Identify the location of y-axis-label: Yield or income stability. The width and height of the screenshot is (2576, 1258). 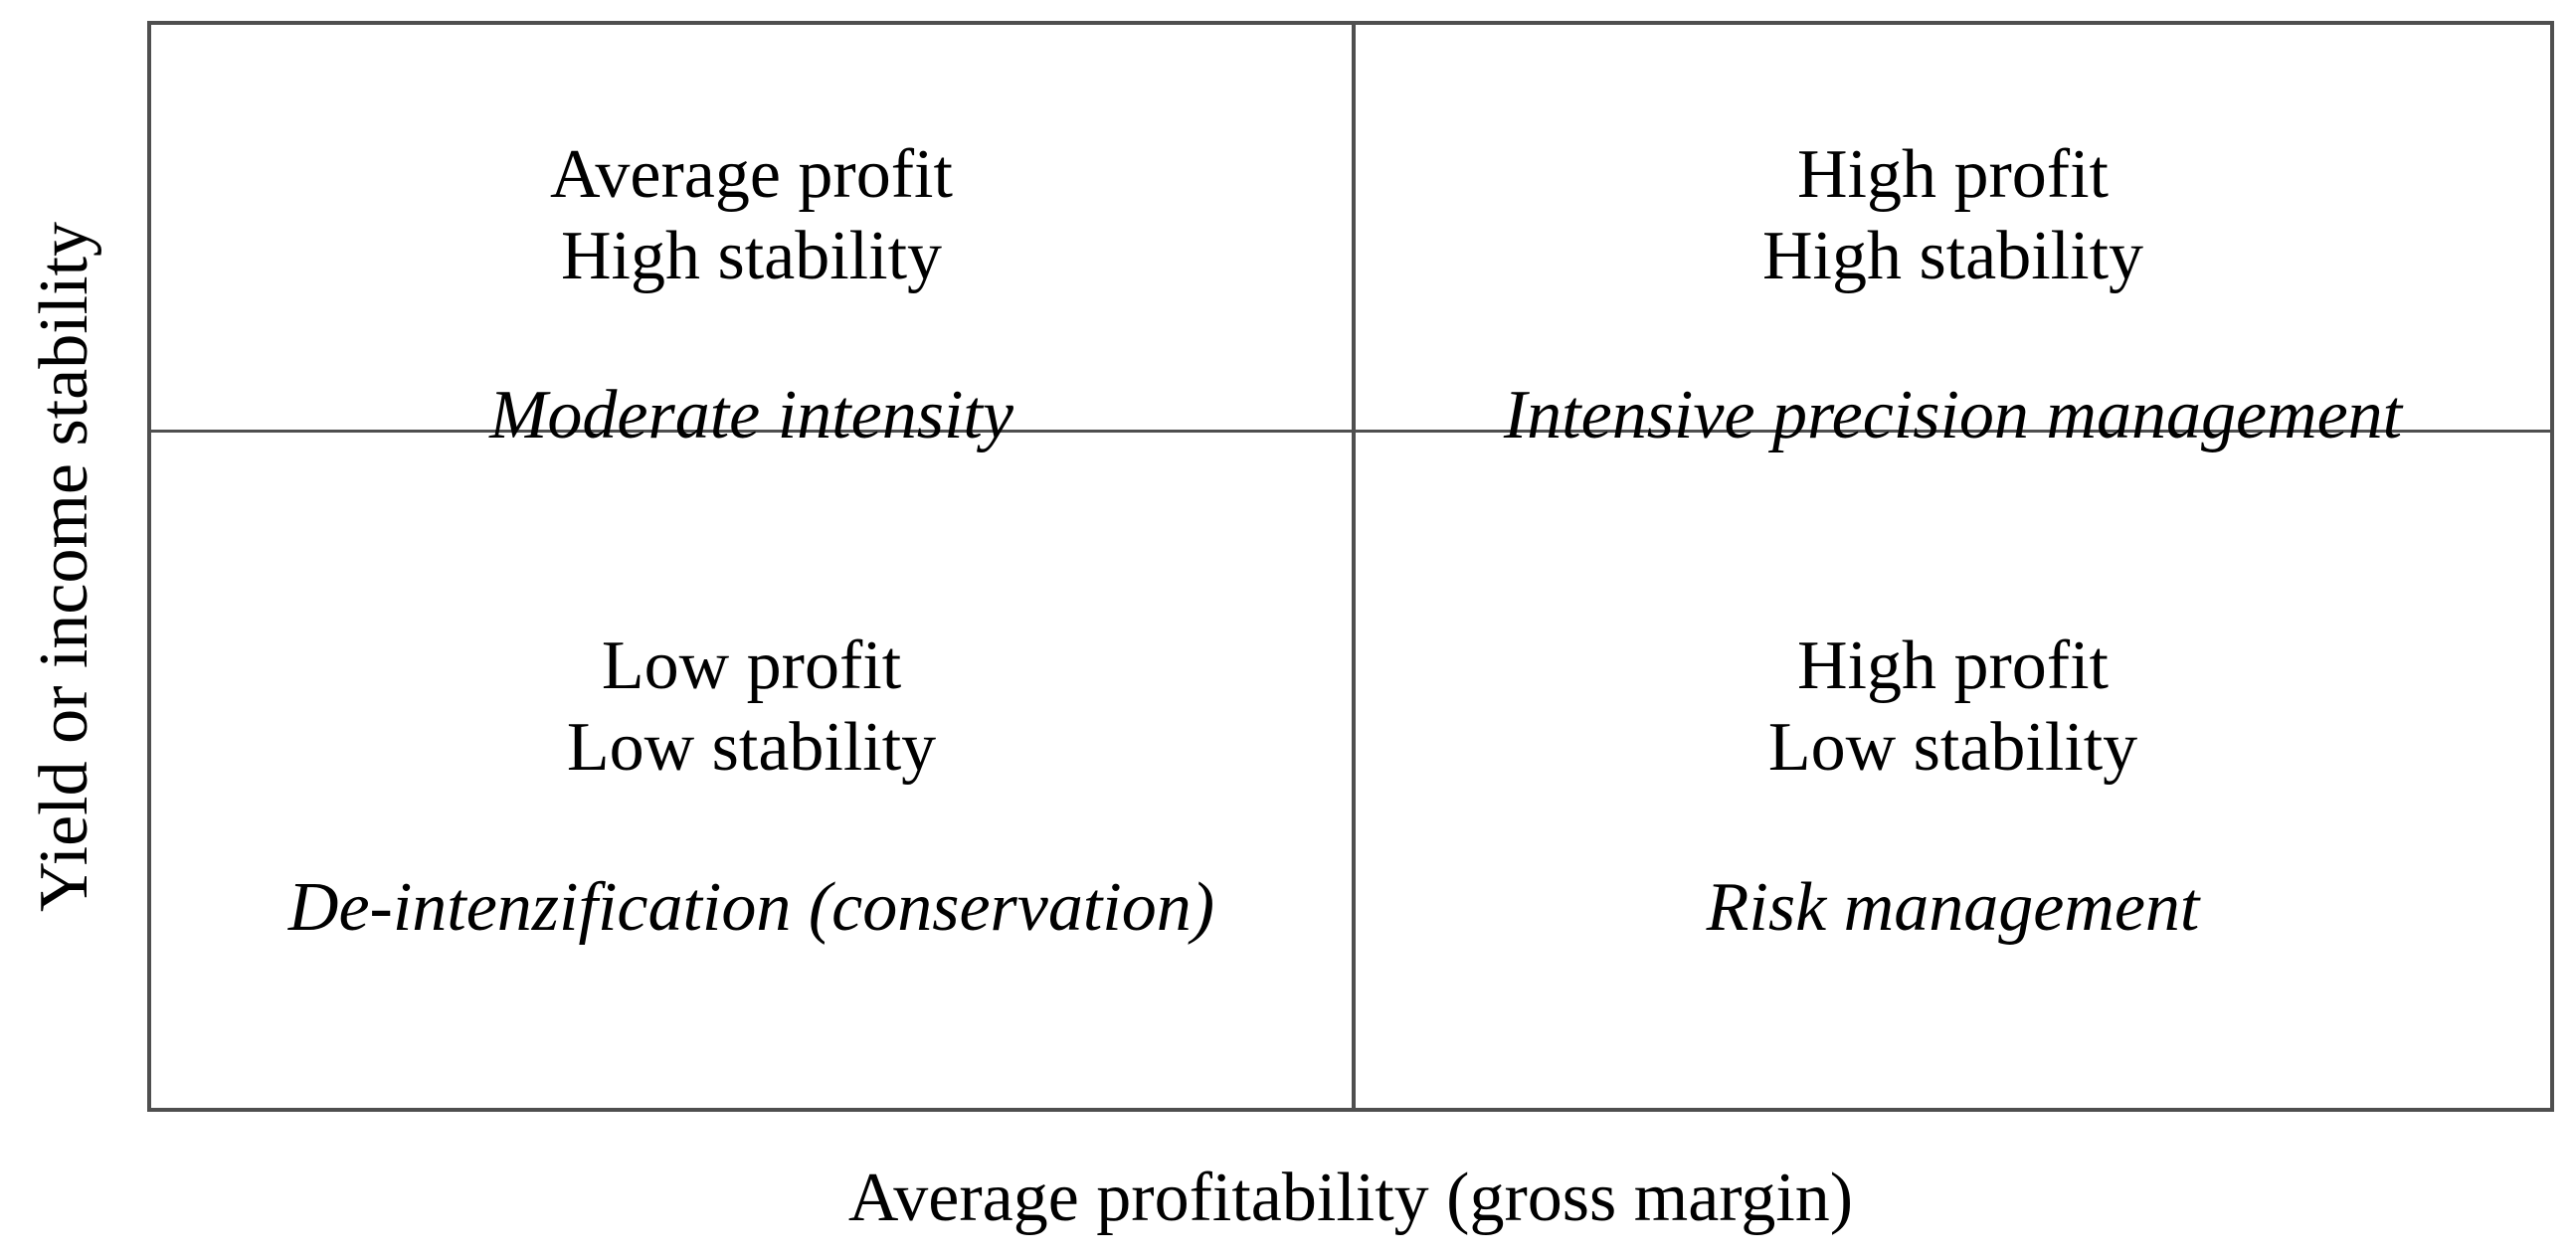
(64, 567).